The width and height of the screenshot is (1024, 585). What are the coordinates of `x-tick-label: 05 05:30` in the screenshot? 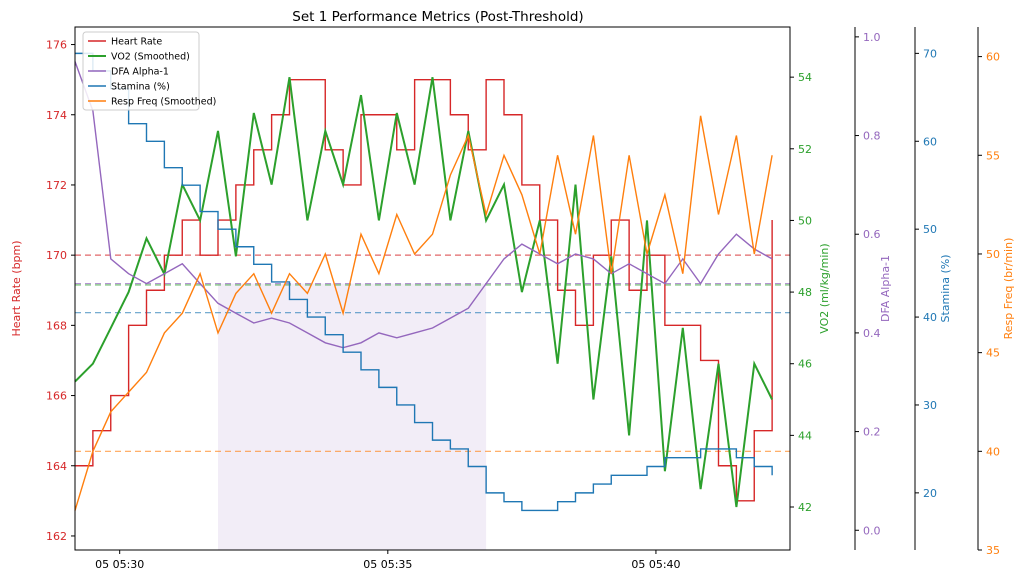 It's located at (119, 564).